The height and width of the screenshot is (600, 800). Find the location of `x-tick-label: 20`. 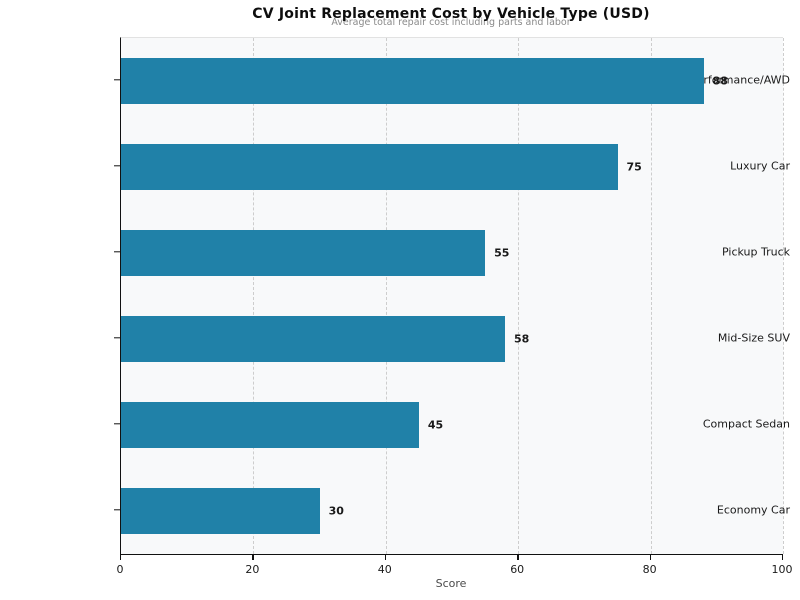

x-tick-label: 20 is located at coordinates (252, 569).